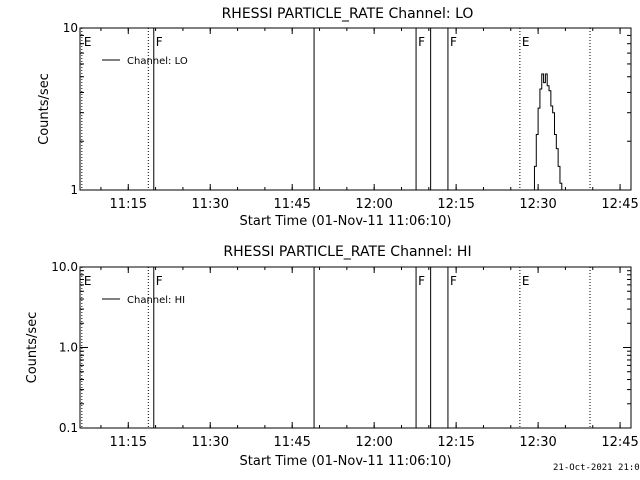 This screenshot has width=640, height=480. I want to click on series-line, so click(548, 132).